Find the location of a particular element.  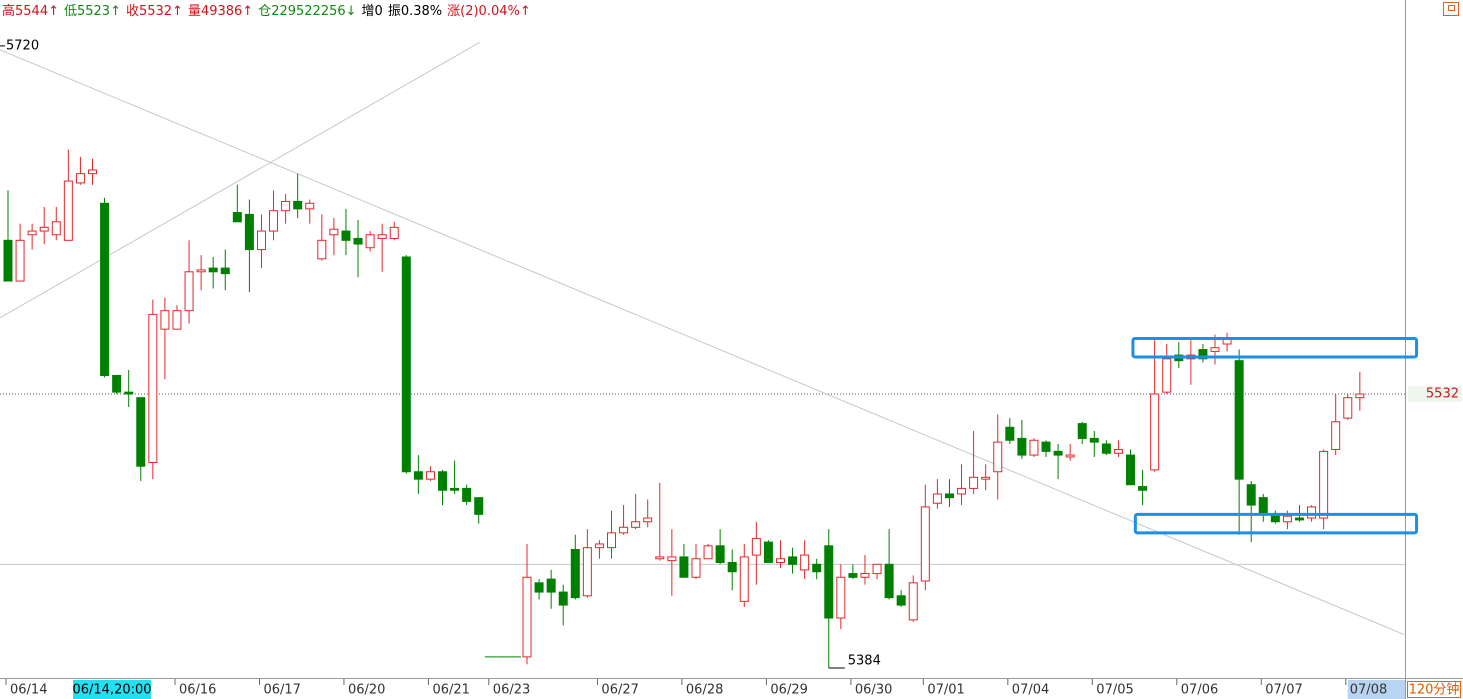

x-tick-label: 06/21 is located at coordinates (450, 690).